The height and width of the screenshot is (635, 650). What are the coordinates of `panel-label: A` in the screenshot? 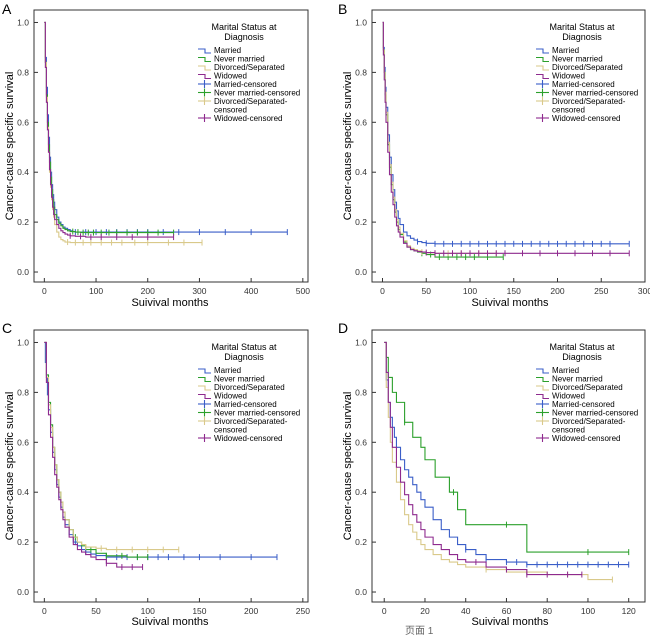 It's located at (7, 9).